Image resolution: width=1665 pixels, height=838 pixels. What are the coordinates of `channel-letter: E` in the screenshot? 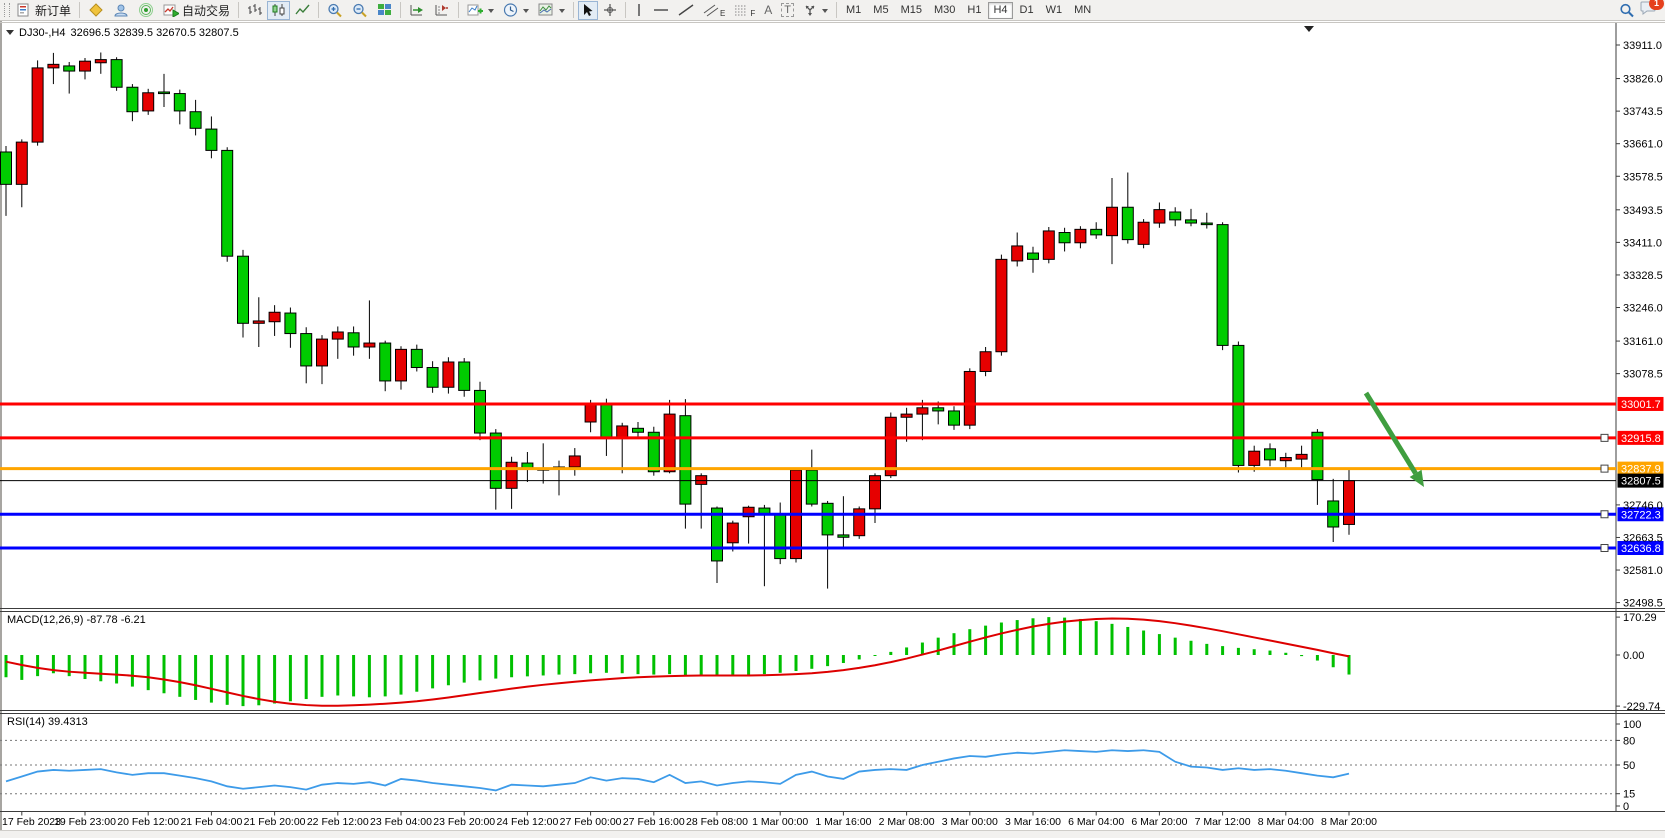 It's located at (723, 13).